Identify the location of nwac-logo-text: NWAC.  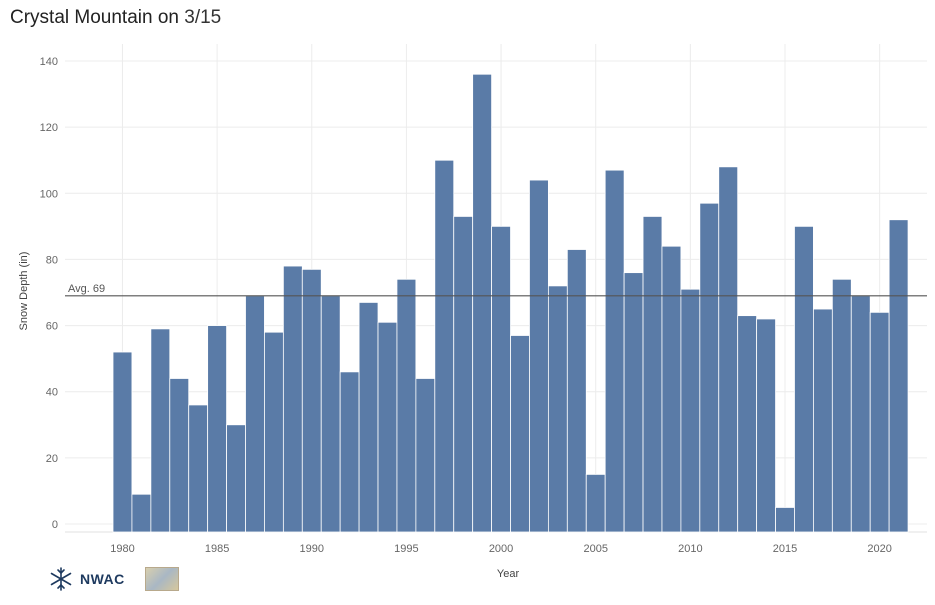
(102, 579).